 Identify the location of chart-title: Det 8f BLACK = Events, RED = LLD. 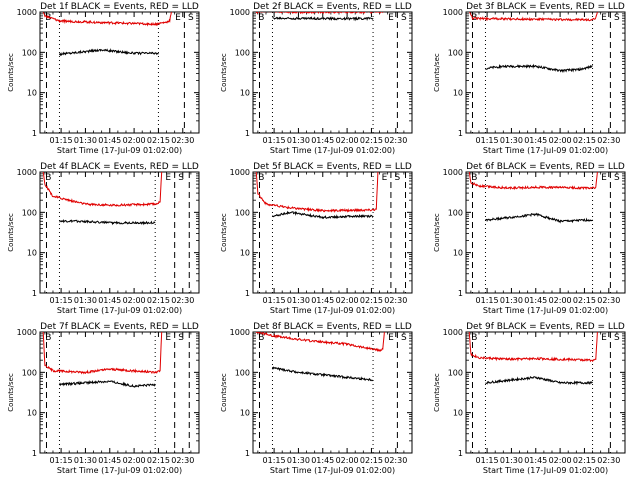
(332, 327).